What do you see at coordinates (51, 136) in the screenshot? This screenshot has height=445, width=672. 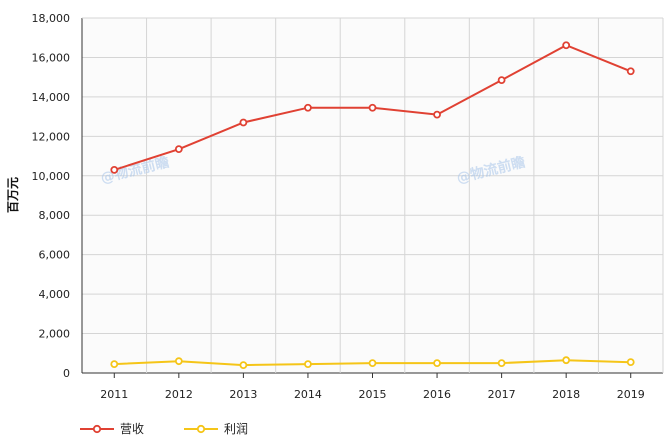 I see `y-tick-label: 12,000` at bounding box center [51, 136].